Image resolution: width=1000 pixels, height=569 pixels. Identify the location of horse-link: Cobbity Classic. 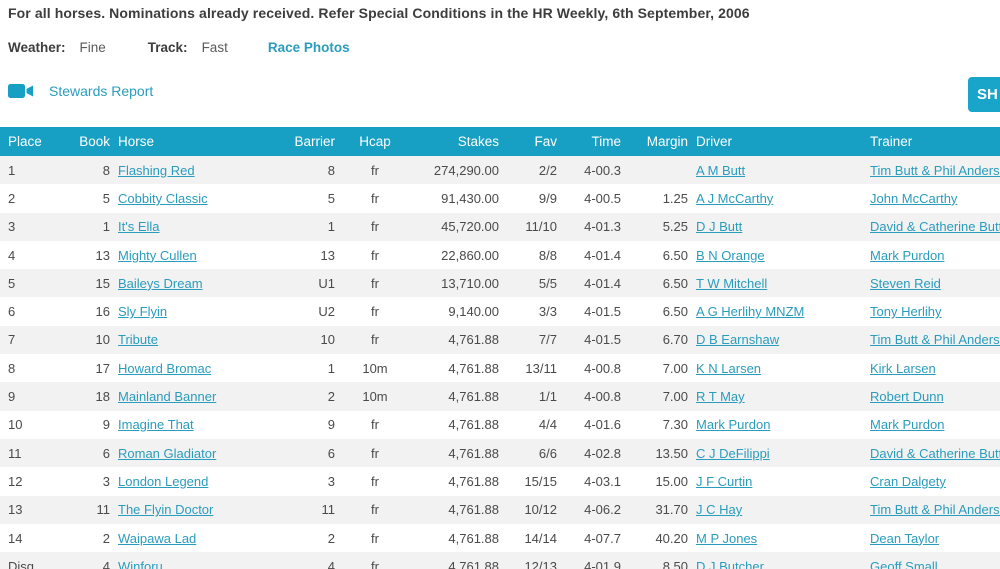
(163, 198).